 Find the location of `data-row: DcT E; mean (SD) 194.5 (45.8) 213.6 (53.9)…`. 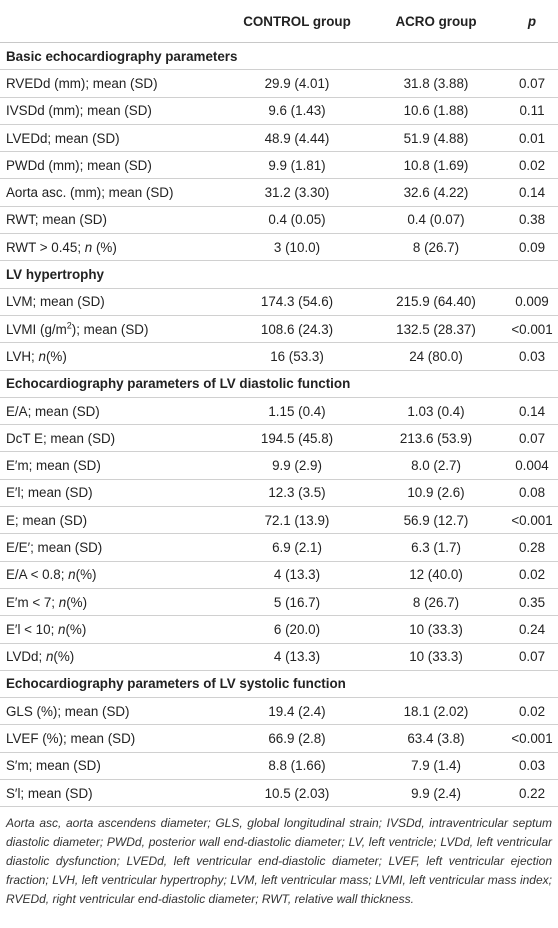

data-row: DcT E; mean (SD) 194.5 (45.8) 213.6 (53.9)… is located at coordinates (279, 438).